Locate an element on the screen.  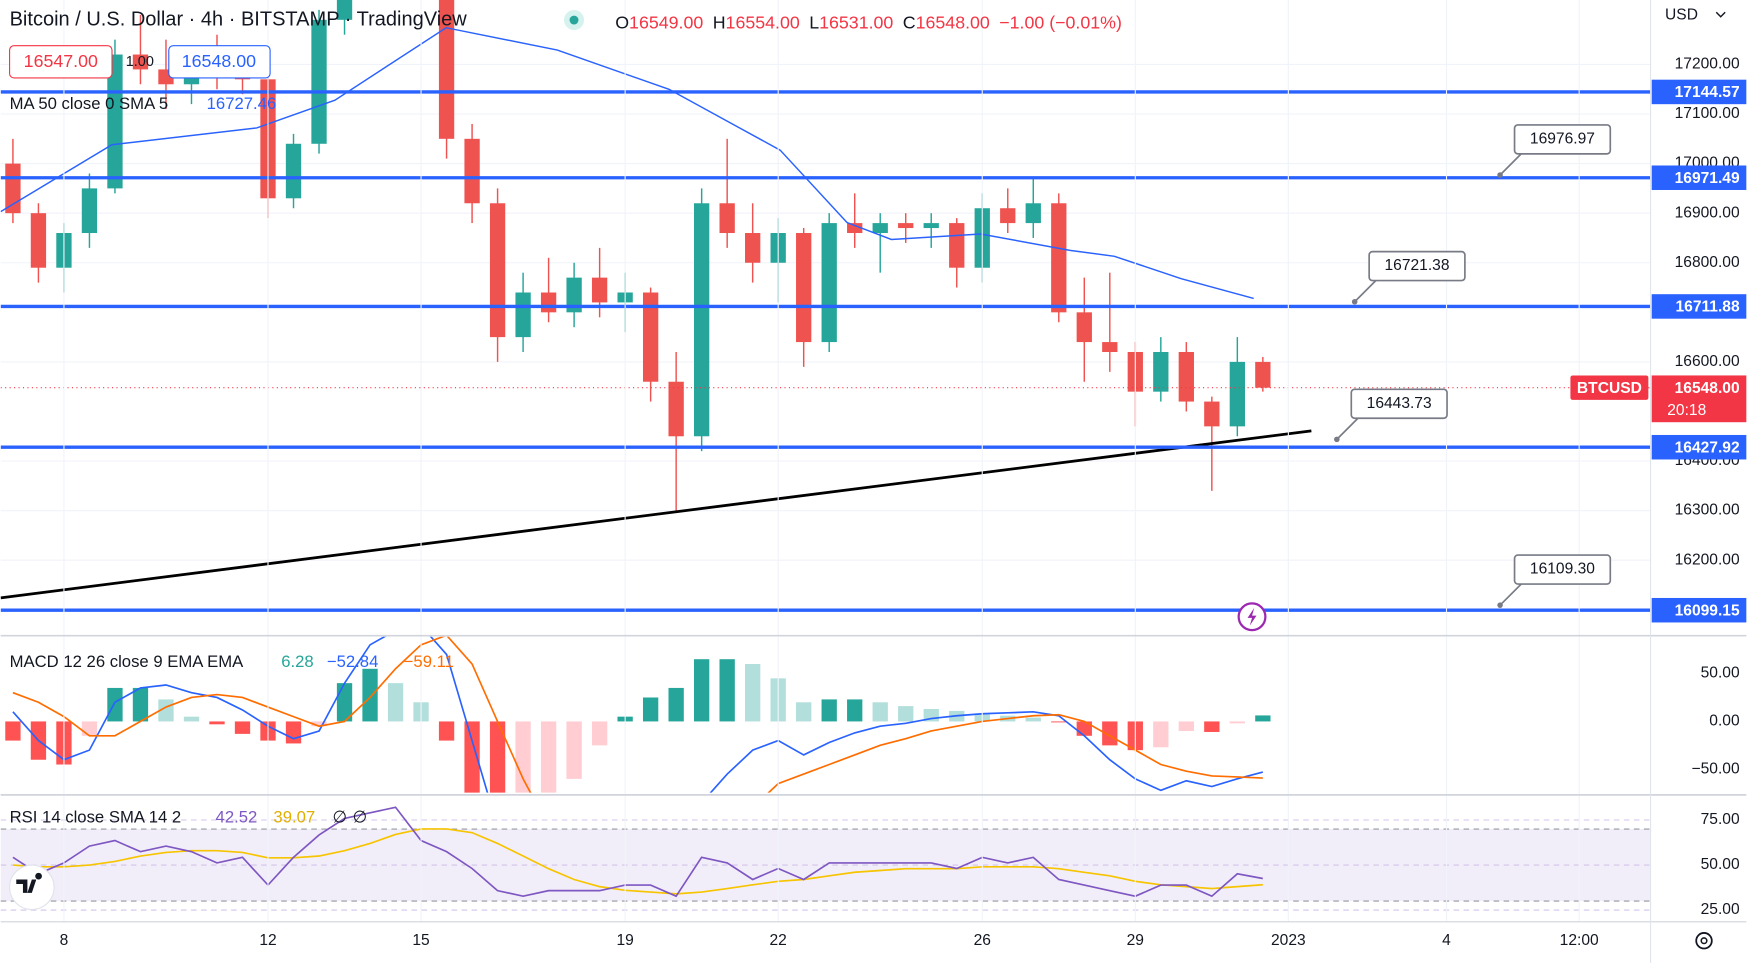
y-tick-label: 16800.00 is located at coordinates (1707, 262).